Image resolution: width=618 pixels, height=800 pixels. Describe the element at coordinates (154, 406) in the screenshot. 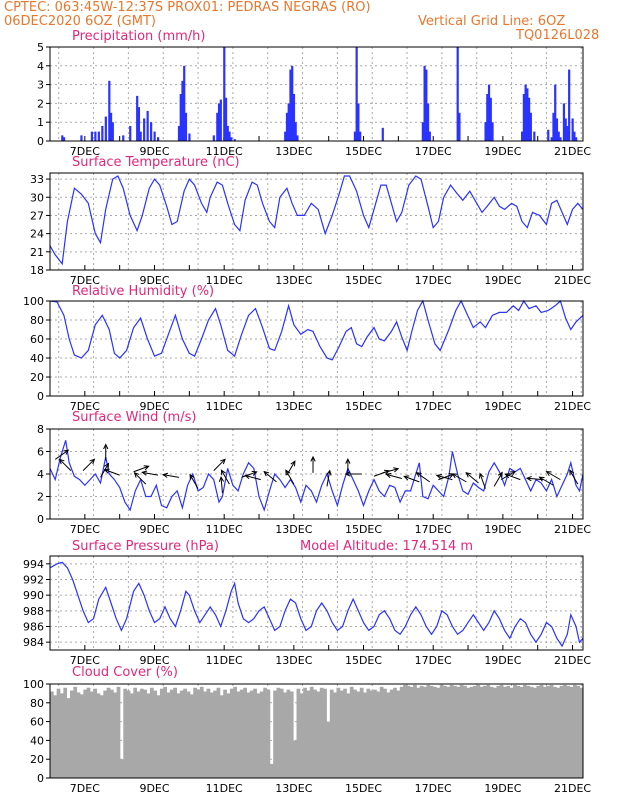

I see `rh-xtick-label: 9DEC` at that location.